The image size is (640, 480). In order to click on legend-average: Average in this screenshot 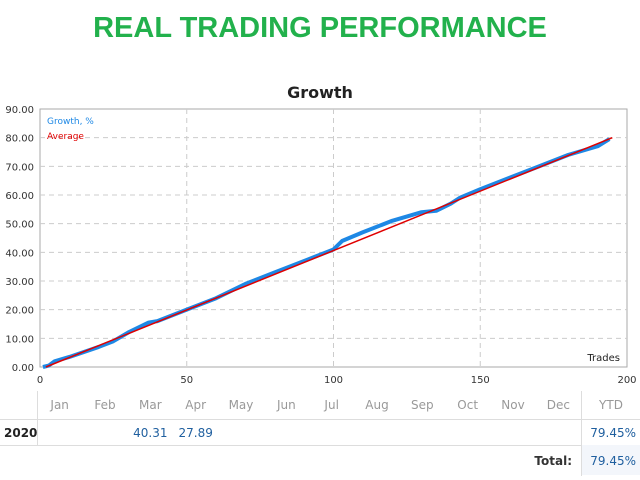, I will do `click(65, 137)`.